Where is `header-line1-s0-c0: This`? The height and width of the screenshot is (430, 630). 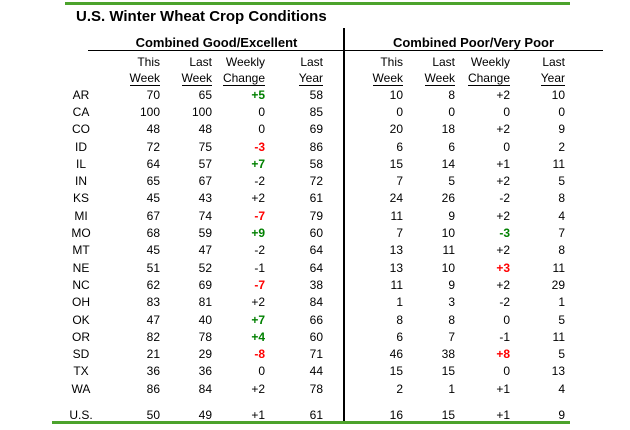
header-line1-s0-c0: This is located at coordinates (148, 62).